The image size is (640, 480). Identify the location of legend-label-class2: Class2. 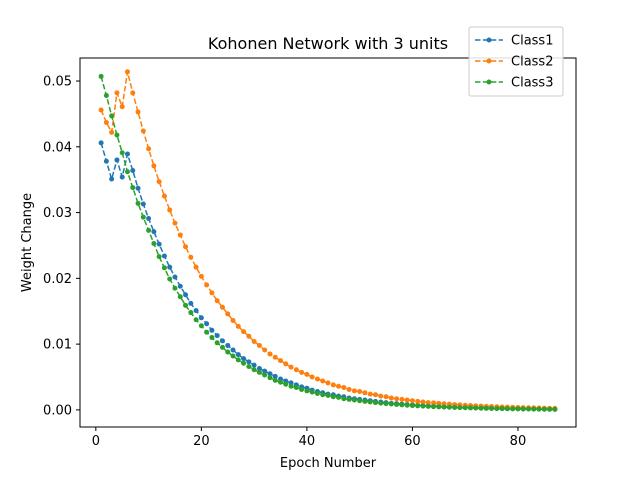
(532, 62).